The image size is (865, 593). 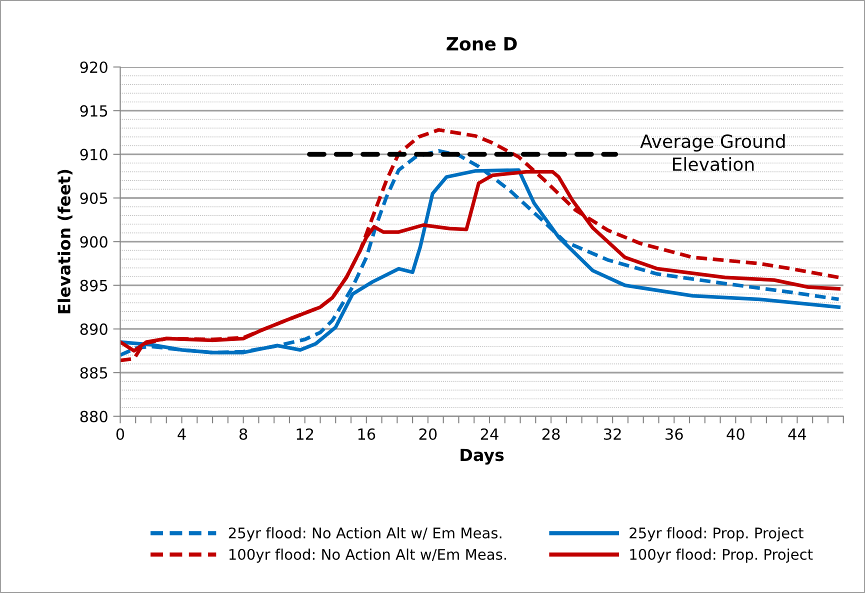 What do you see at coordinates (94, 111) in the screenshot?
I see `y-tick-label: 915` at bounding box center [94, 111].